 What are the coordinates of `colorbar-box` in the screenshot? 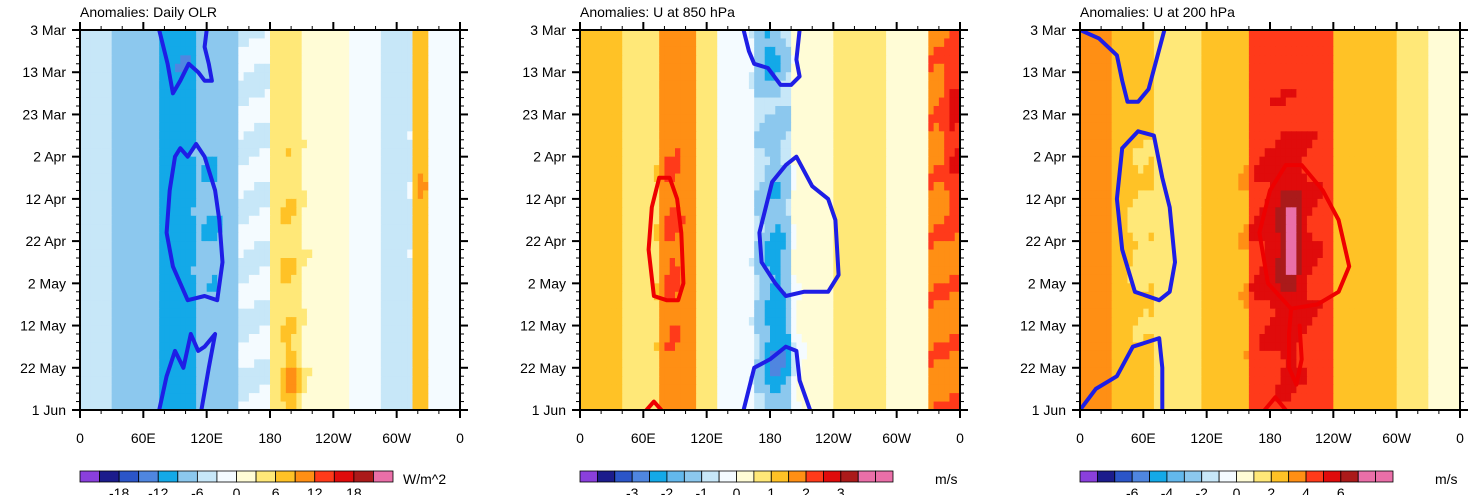 It's located at (110, 476).